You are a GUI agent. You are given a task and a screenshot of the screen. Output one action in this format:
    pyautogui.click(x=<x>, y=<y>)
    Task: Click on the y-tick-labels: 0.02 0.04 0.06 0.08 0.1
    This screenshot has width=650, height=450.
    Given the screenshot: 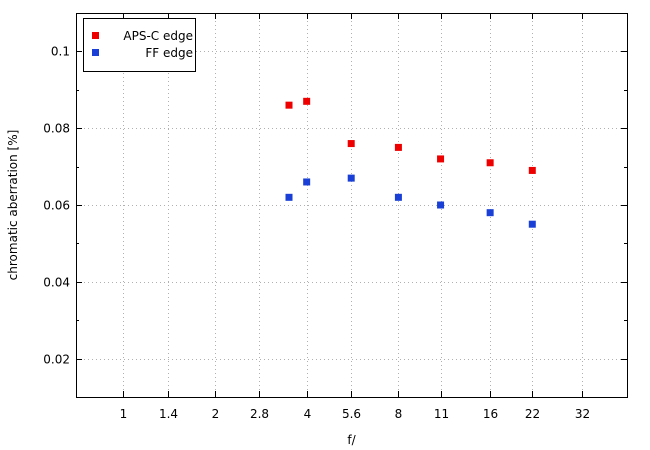 What is the action you would take?
    pyautogui.click(x=56, y=206)
    